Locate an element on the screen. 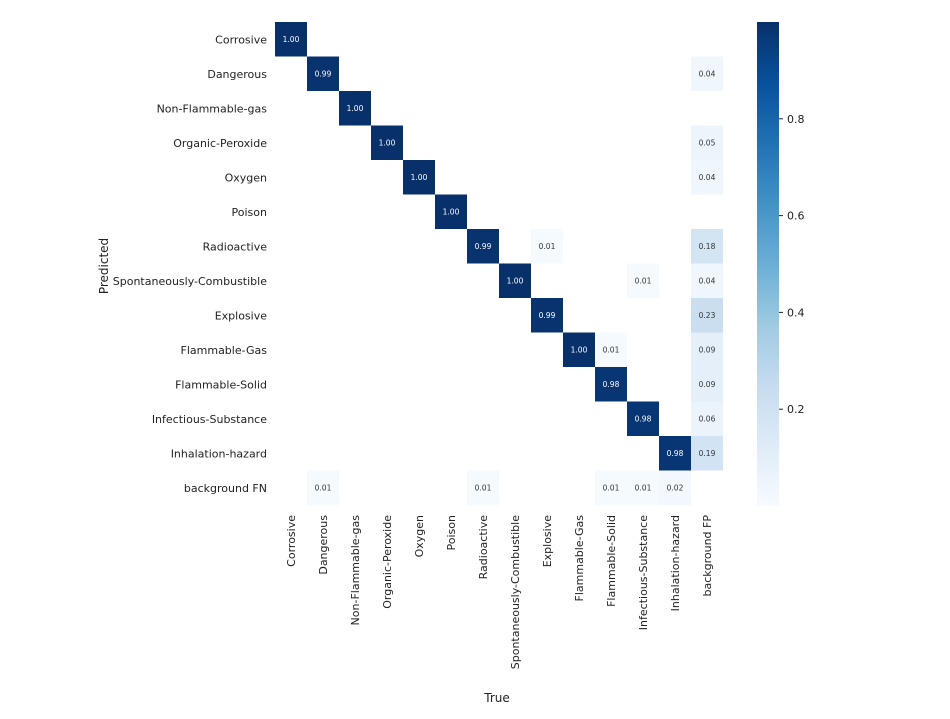  column-tick-label: Dangerous is located at coordinates (323, 545).